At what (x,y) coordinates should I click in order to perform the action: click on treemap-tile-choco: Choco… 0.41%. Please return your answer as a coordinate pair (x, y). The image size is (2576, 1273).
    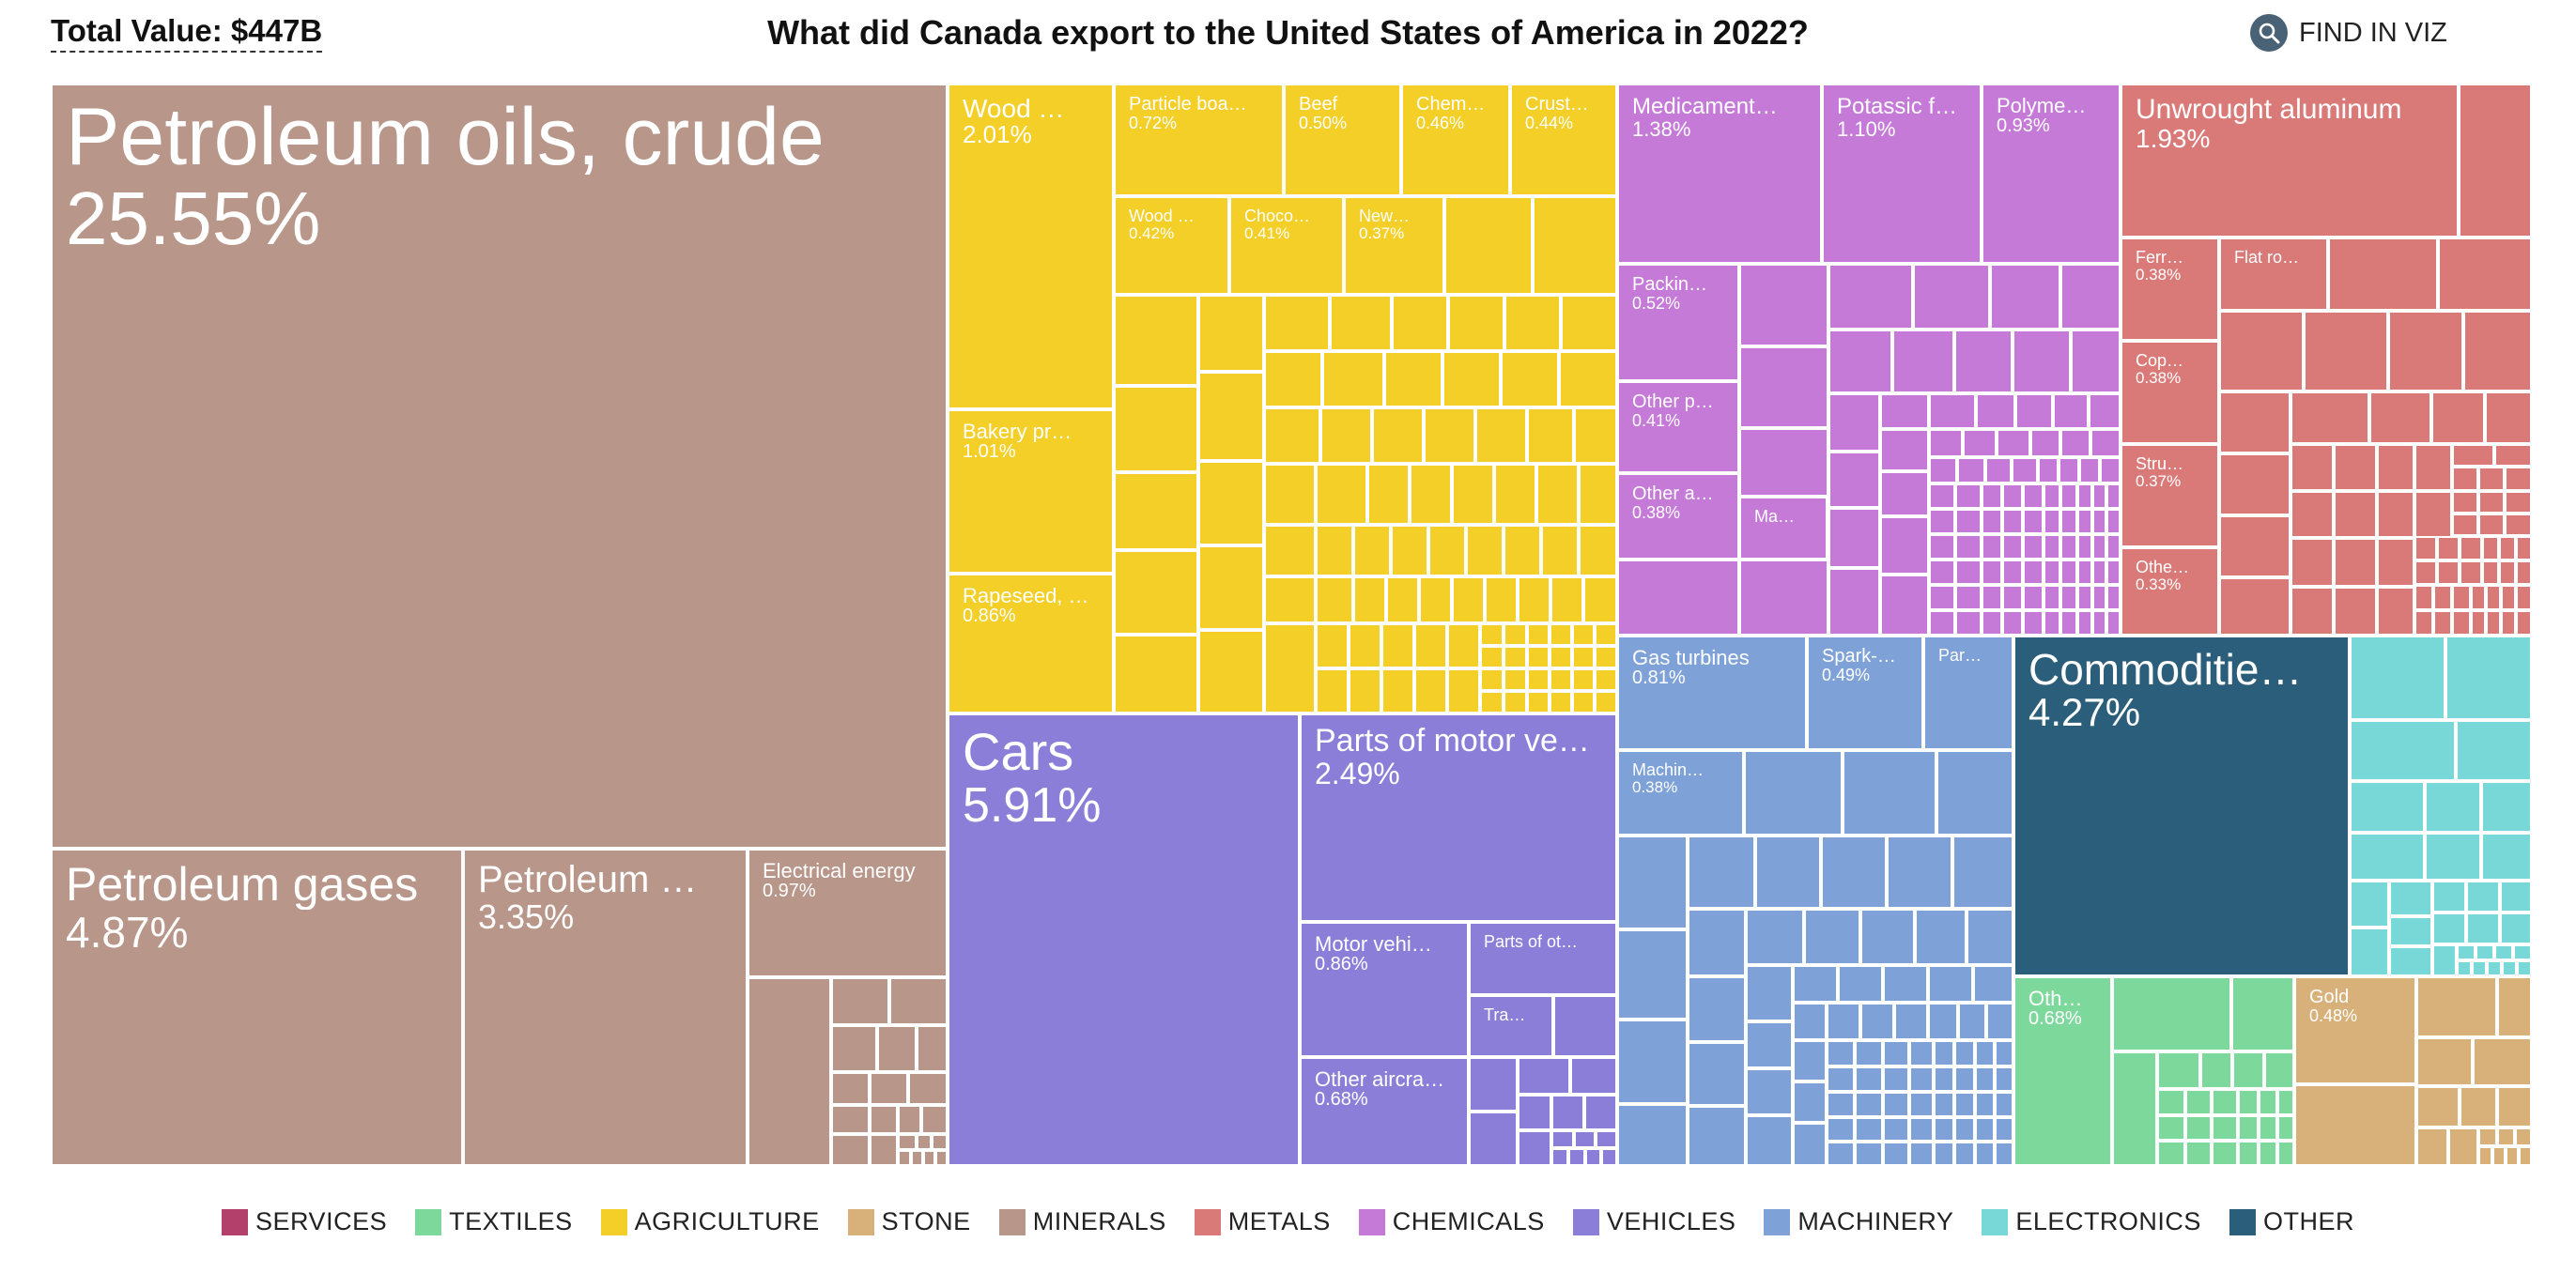
    Looking at the image, I should click on (1286, 245).